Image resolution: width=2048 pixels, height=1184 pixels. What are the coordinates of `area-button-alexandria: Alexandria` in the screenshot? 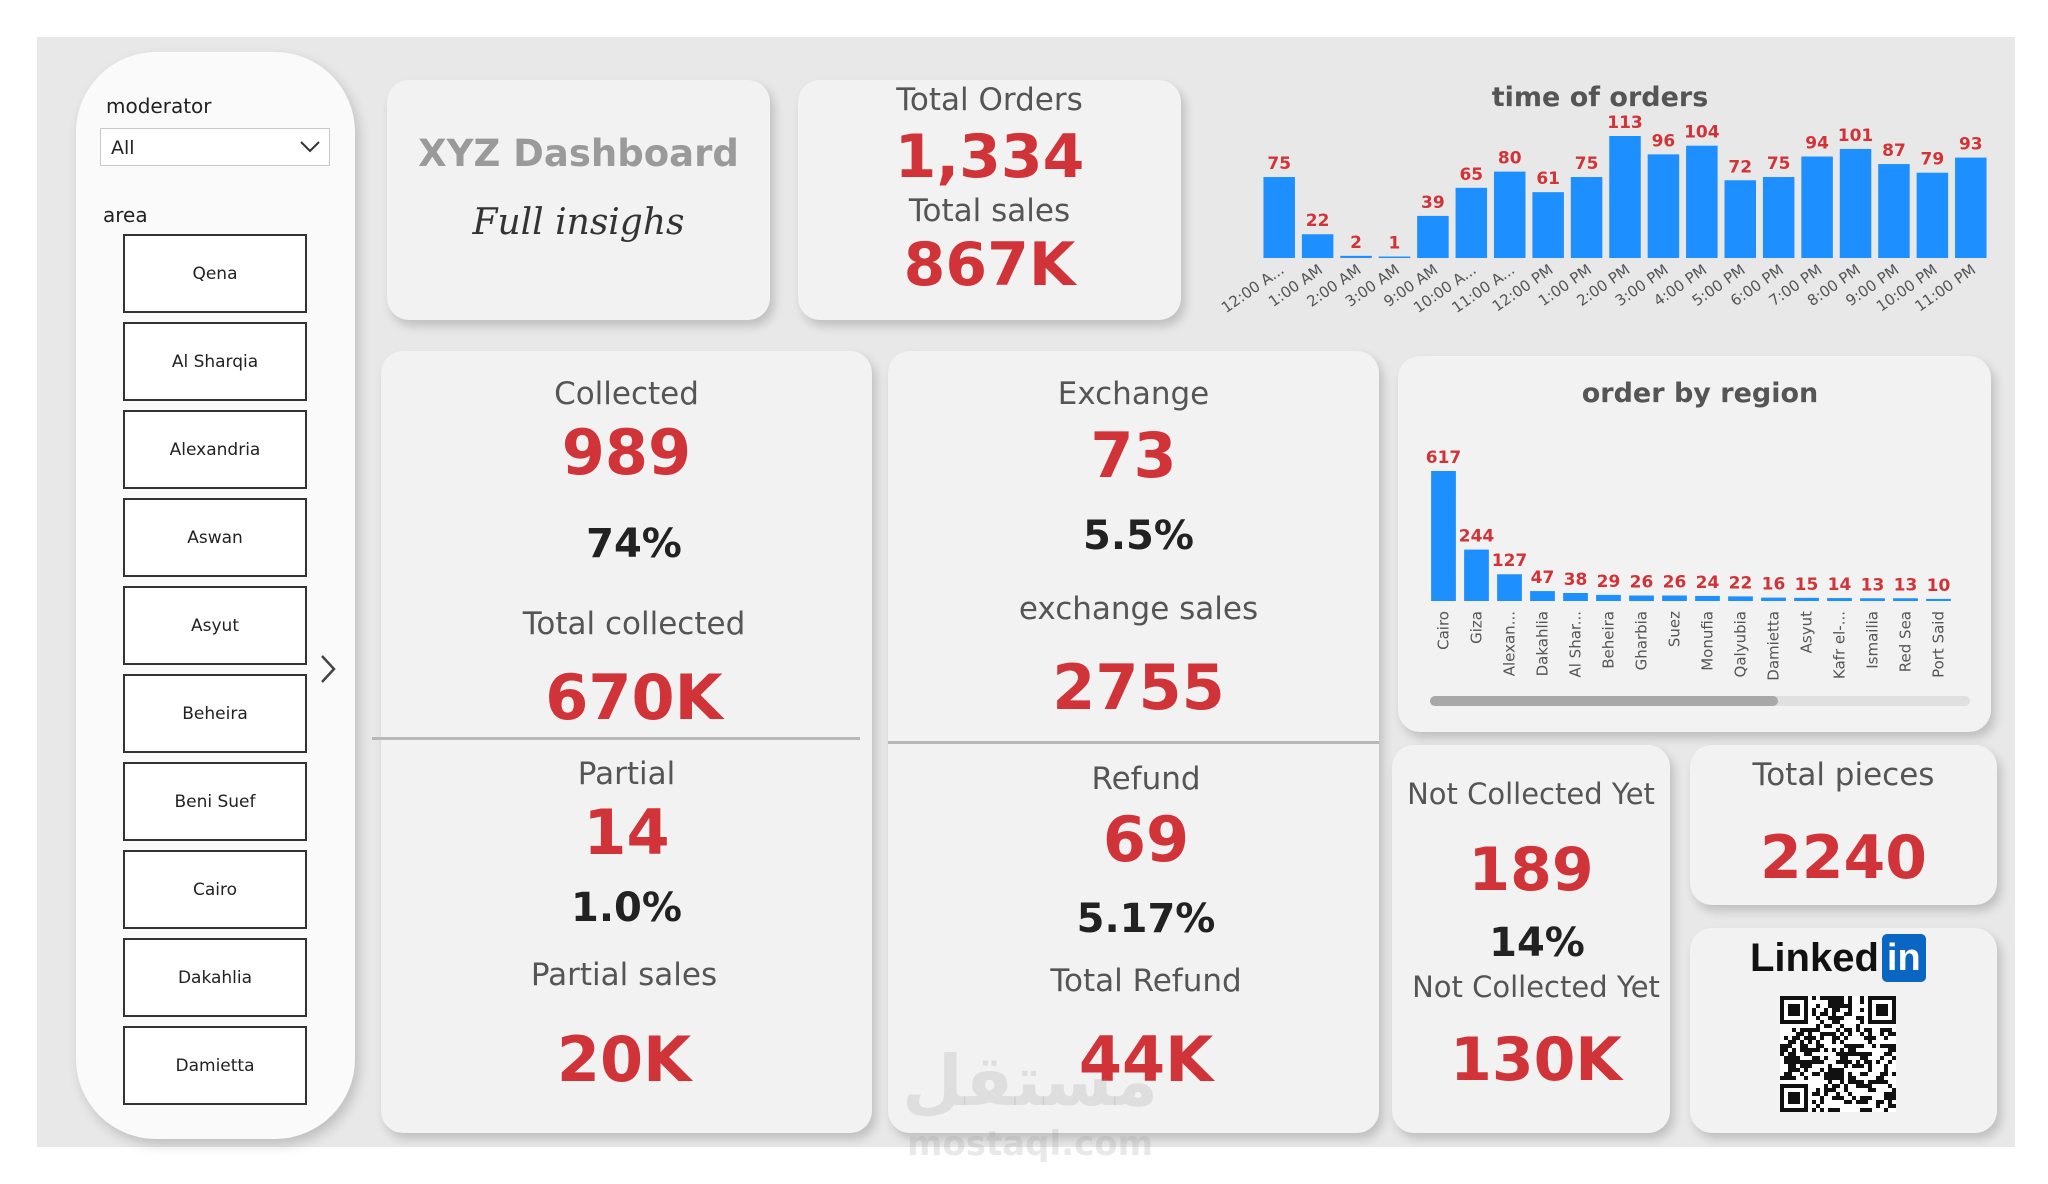 It's located at (215, 449).